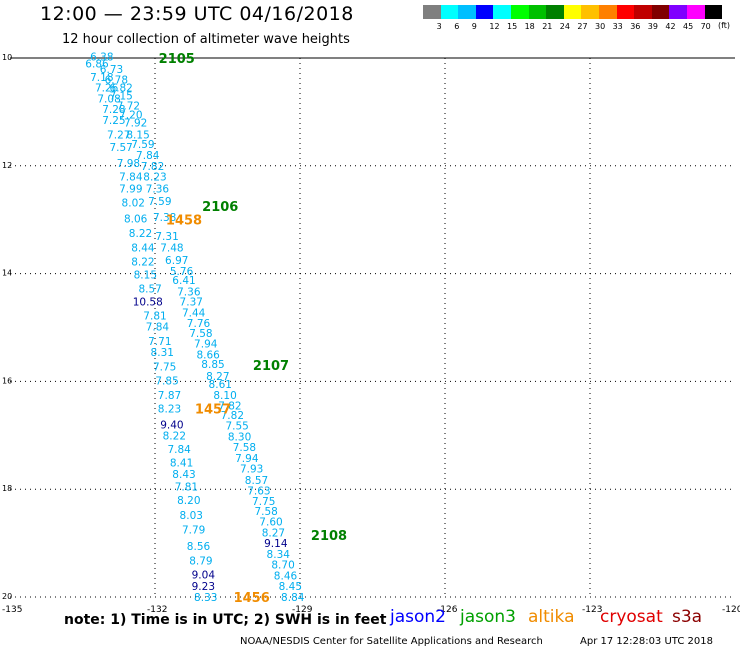 The width and height of the screenshot is (740, 650). What do you see at coordinates (617, 26) in the screenshot?
I see `legend-label: 33` at bounding box center [617, 26].